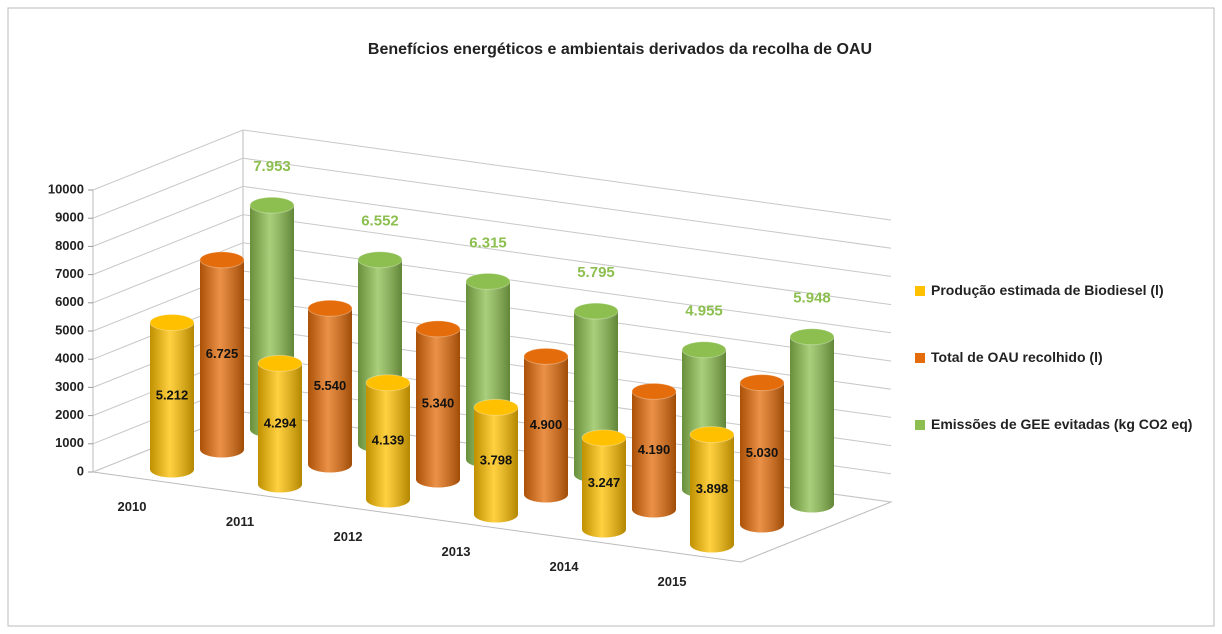  What do you see at coordinates (604, 482) in the screenshot?
I see `data-label: 3.247` at bounding box center [604, 482].